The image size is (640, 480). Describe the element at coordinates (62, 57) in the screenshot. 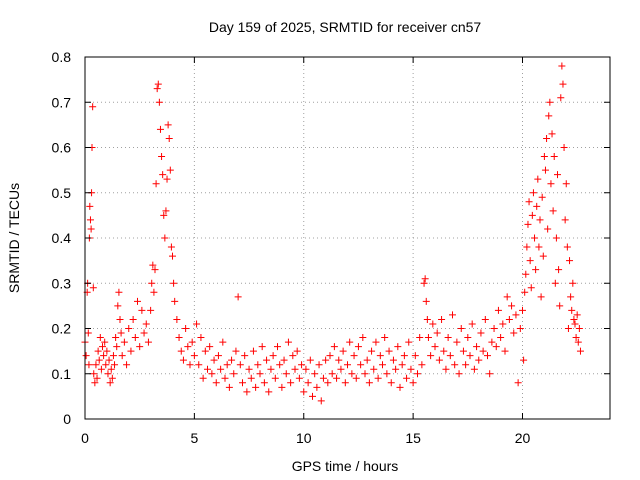

I see `y-tick-label: 0.8` at that location.